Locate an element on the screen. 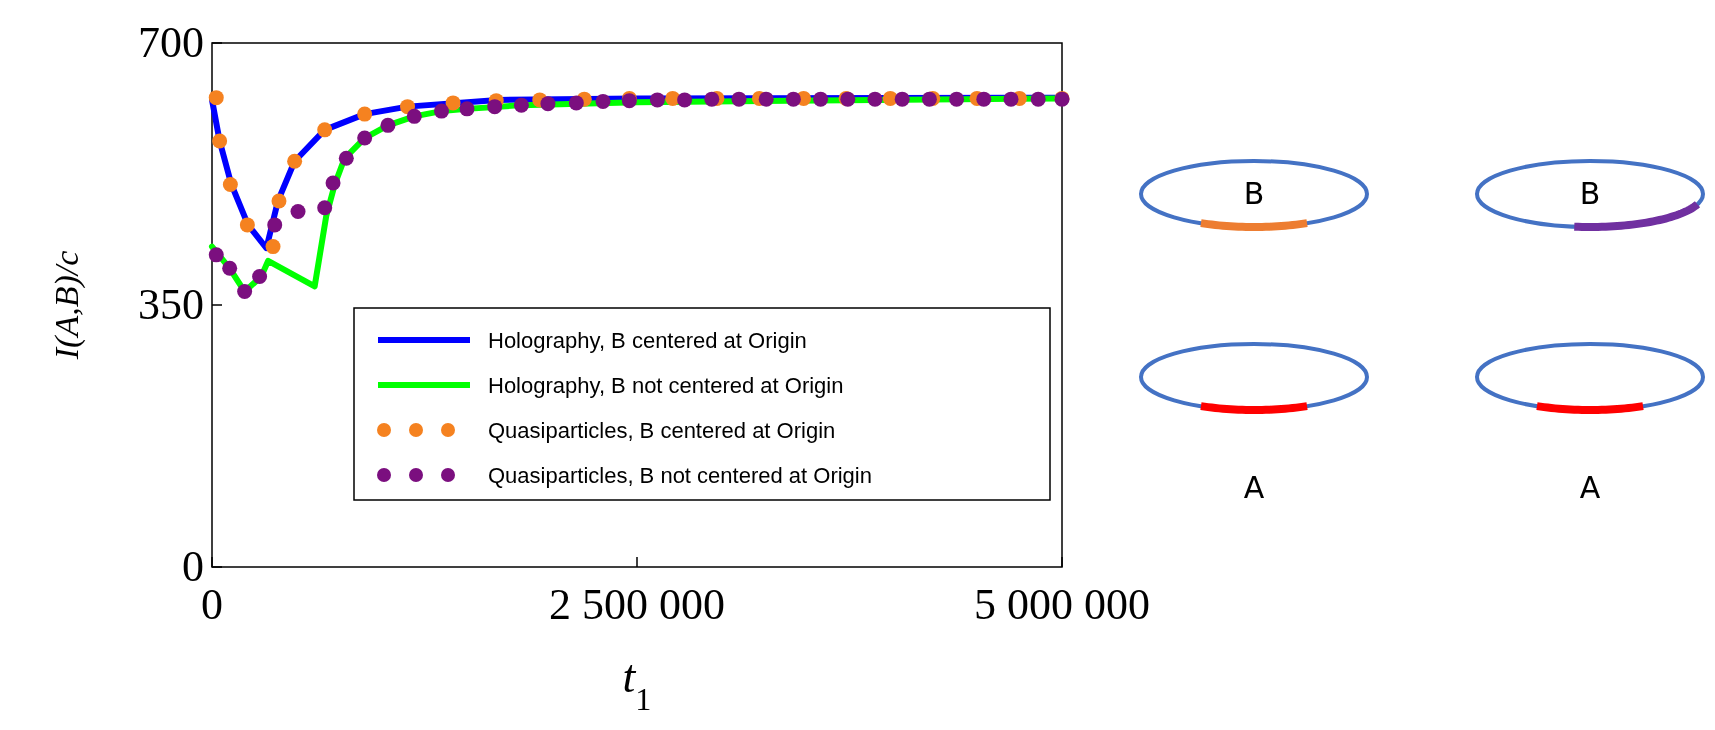  legend-label: Quasiparticles, B centered at Origin is located at coordinates (662, 430).